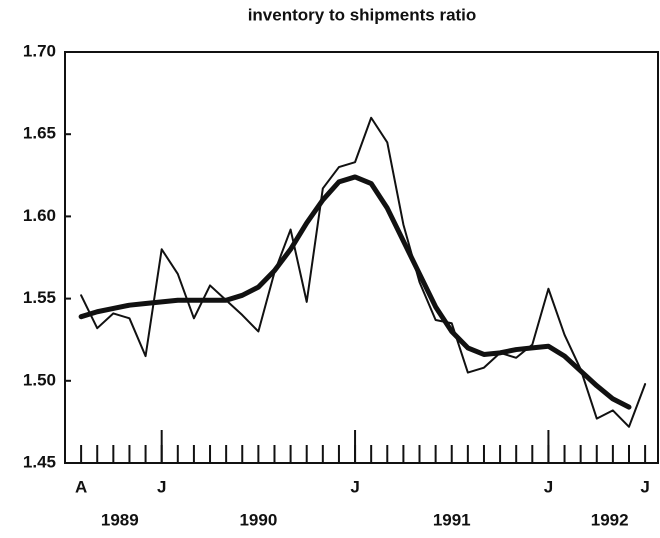 This screenshot has height=538, width=660. I want to click on year-label: 1992, so click(610, 519).